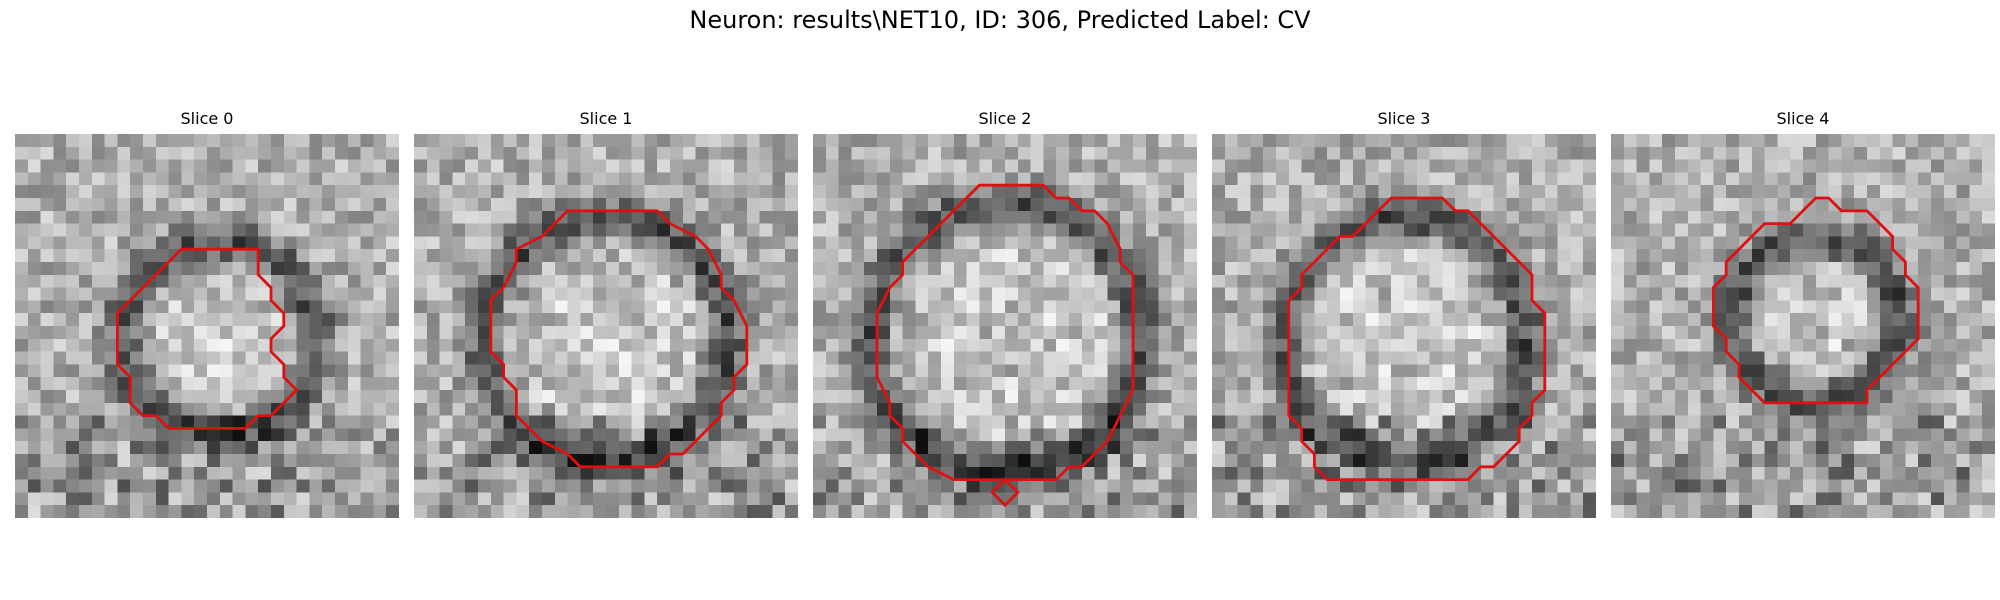  I want to click on slice-title: Slice 3, so click(1404, 118).